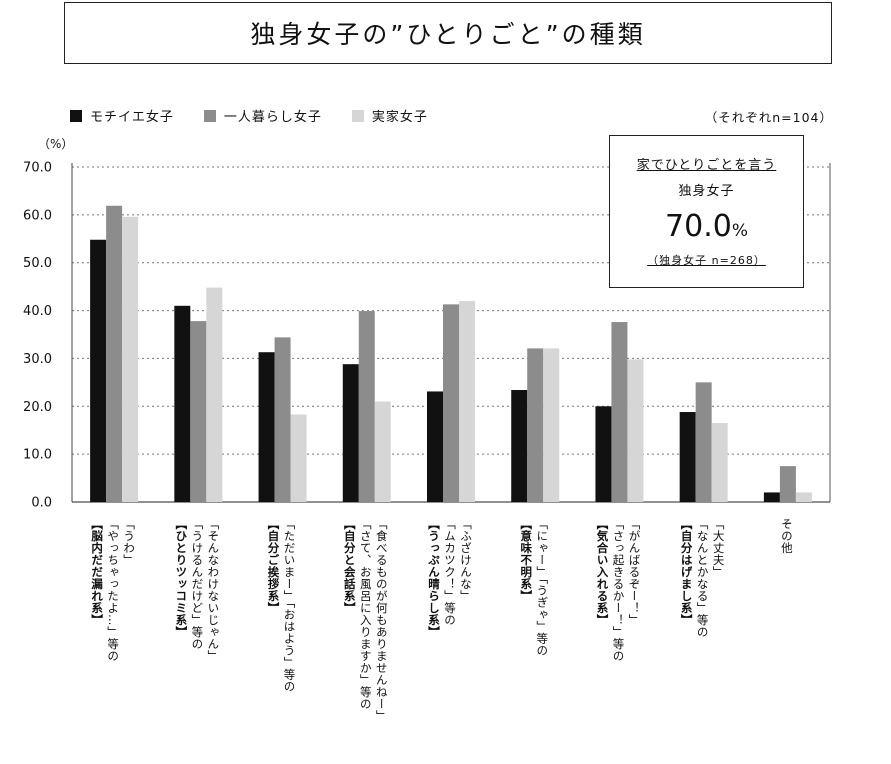 This screenshot has width=891, height=764. I want to click on x-category-label: 【自分はげまし系】, so click(687, 572).